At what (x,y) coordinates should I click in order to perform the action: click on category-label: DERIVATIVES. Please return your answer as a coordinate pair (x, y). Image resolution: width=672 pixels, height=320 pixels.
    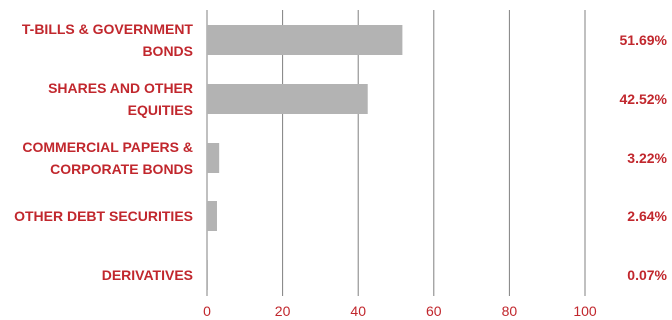
    Looking at the image, I should click on (147, 275).